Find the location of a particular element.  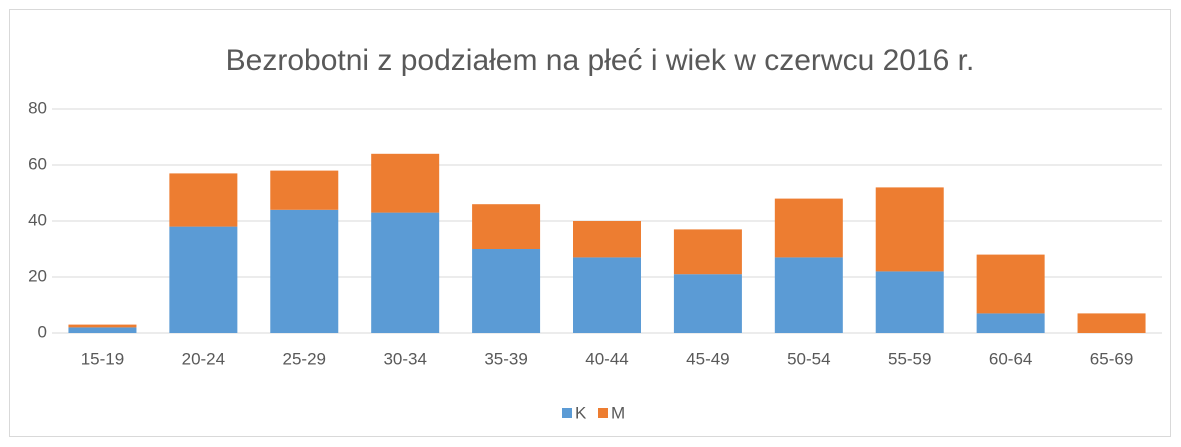

y-tick-label: 40 is located at coordinates (37, 219).